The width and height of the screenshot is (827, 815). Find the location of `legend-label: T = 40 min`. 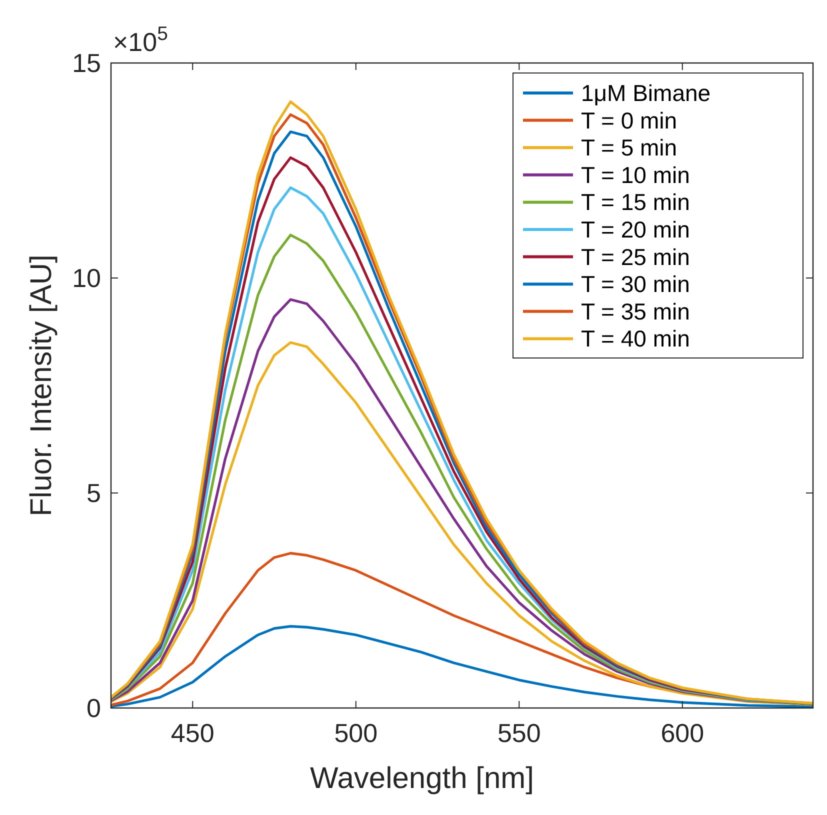

legend-label: T = 40 min is located at coordinates (635, 339).